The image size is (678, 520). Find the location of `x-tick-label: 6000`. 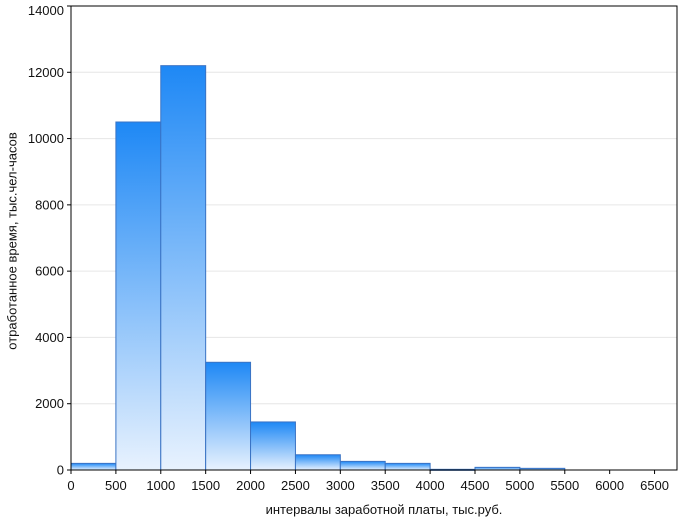

x-tick-label: 6000 is located at coordinates (609, 485).